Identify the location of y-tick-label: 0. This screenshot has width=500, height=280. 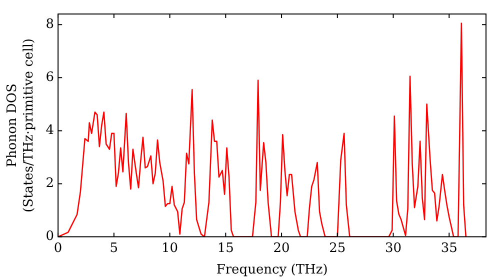
(50, 236).